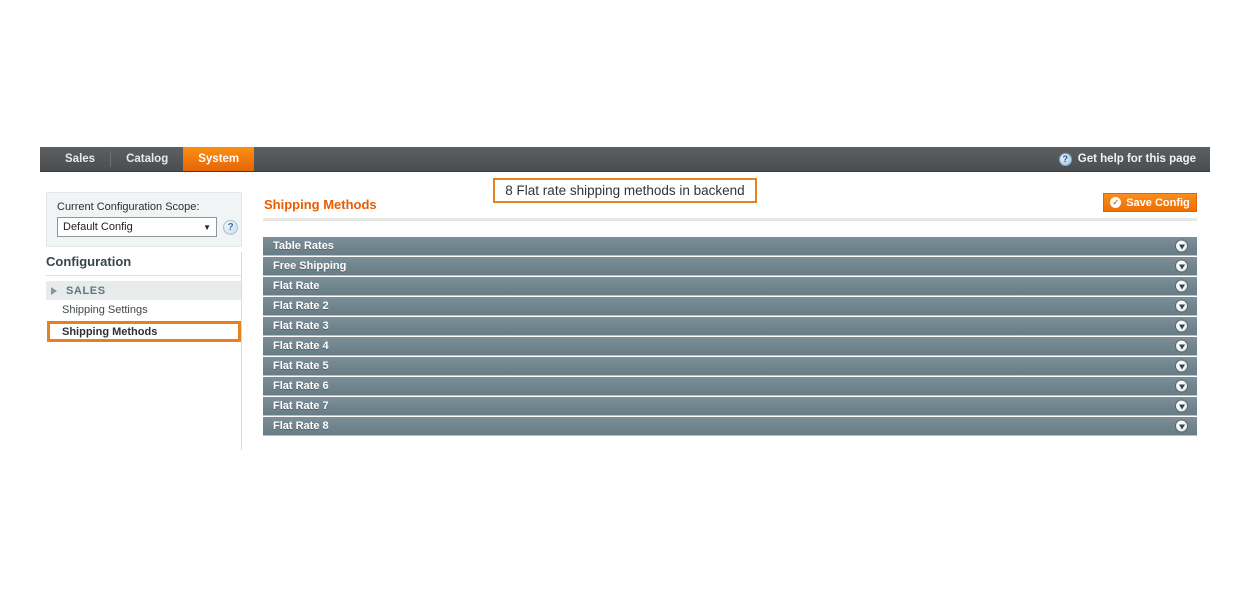  Describe the element at coordinates (241, 351) in the screenshot. I see `sidebar-divider` at that location.